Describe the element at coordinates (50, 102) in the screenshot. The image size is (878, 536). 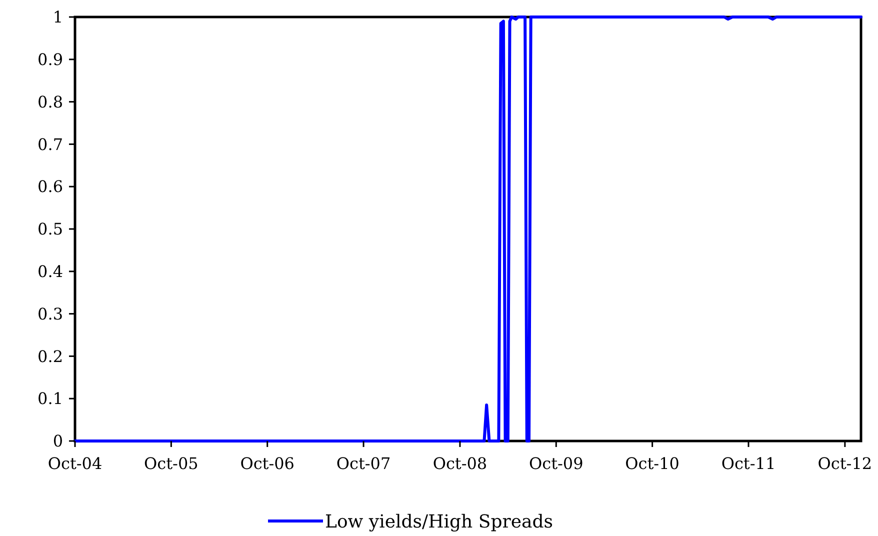
I see `y-tick-label: 0.8` at that location.